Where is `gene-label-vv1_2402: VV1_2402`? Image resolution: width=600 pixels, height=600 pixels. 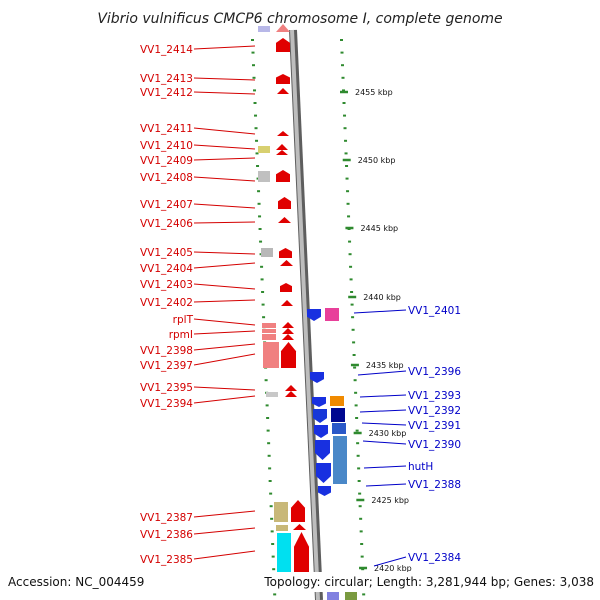
gene-label-vv1_2402: VV1_2402 is located at coordinates (166, 303).